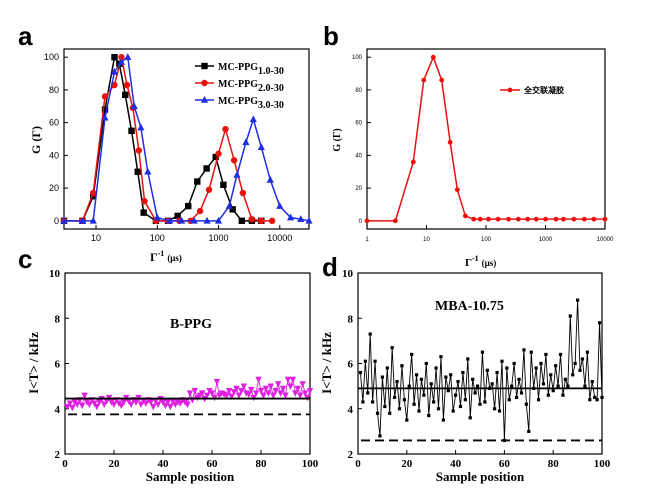 This screenshot has width=655, height=500. I want to click on chart-c-xtick-label: 80, so click(262, 464).